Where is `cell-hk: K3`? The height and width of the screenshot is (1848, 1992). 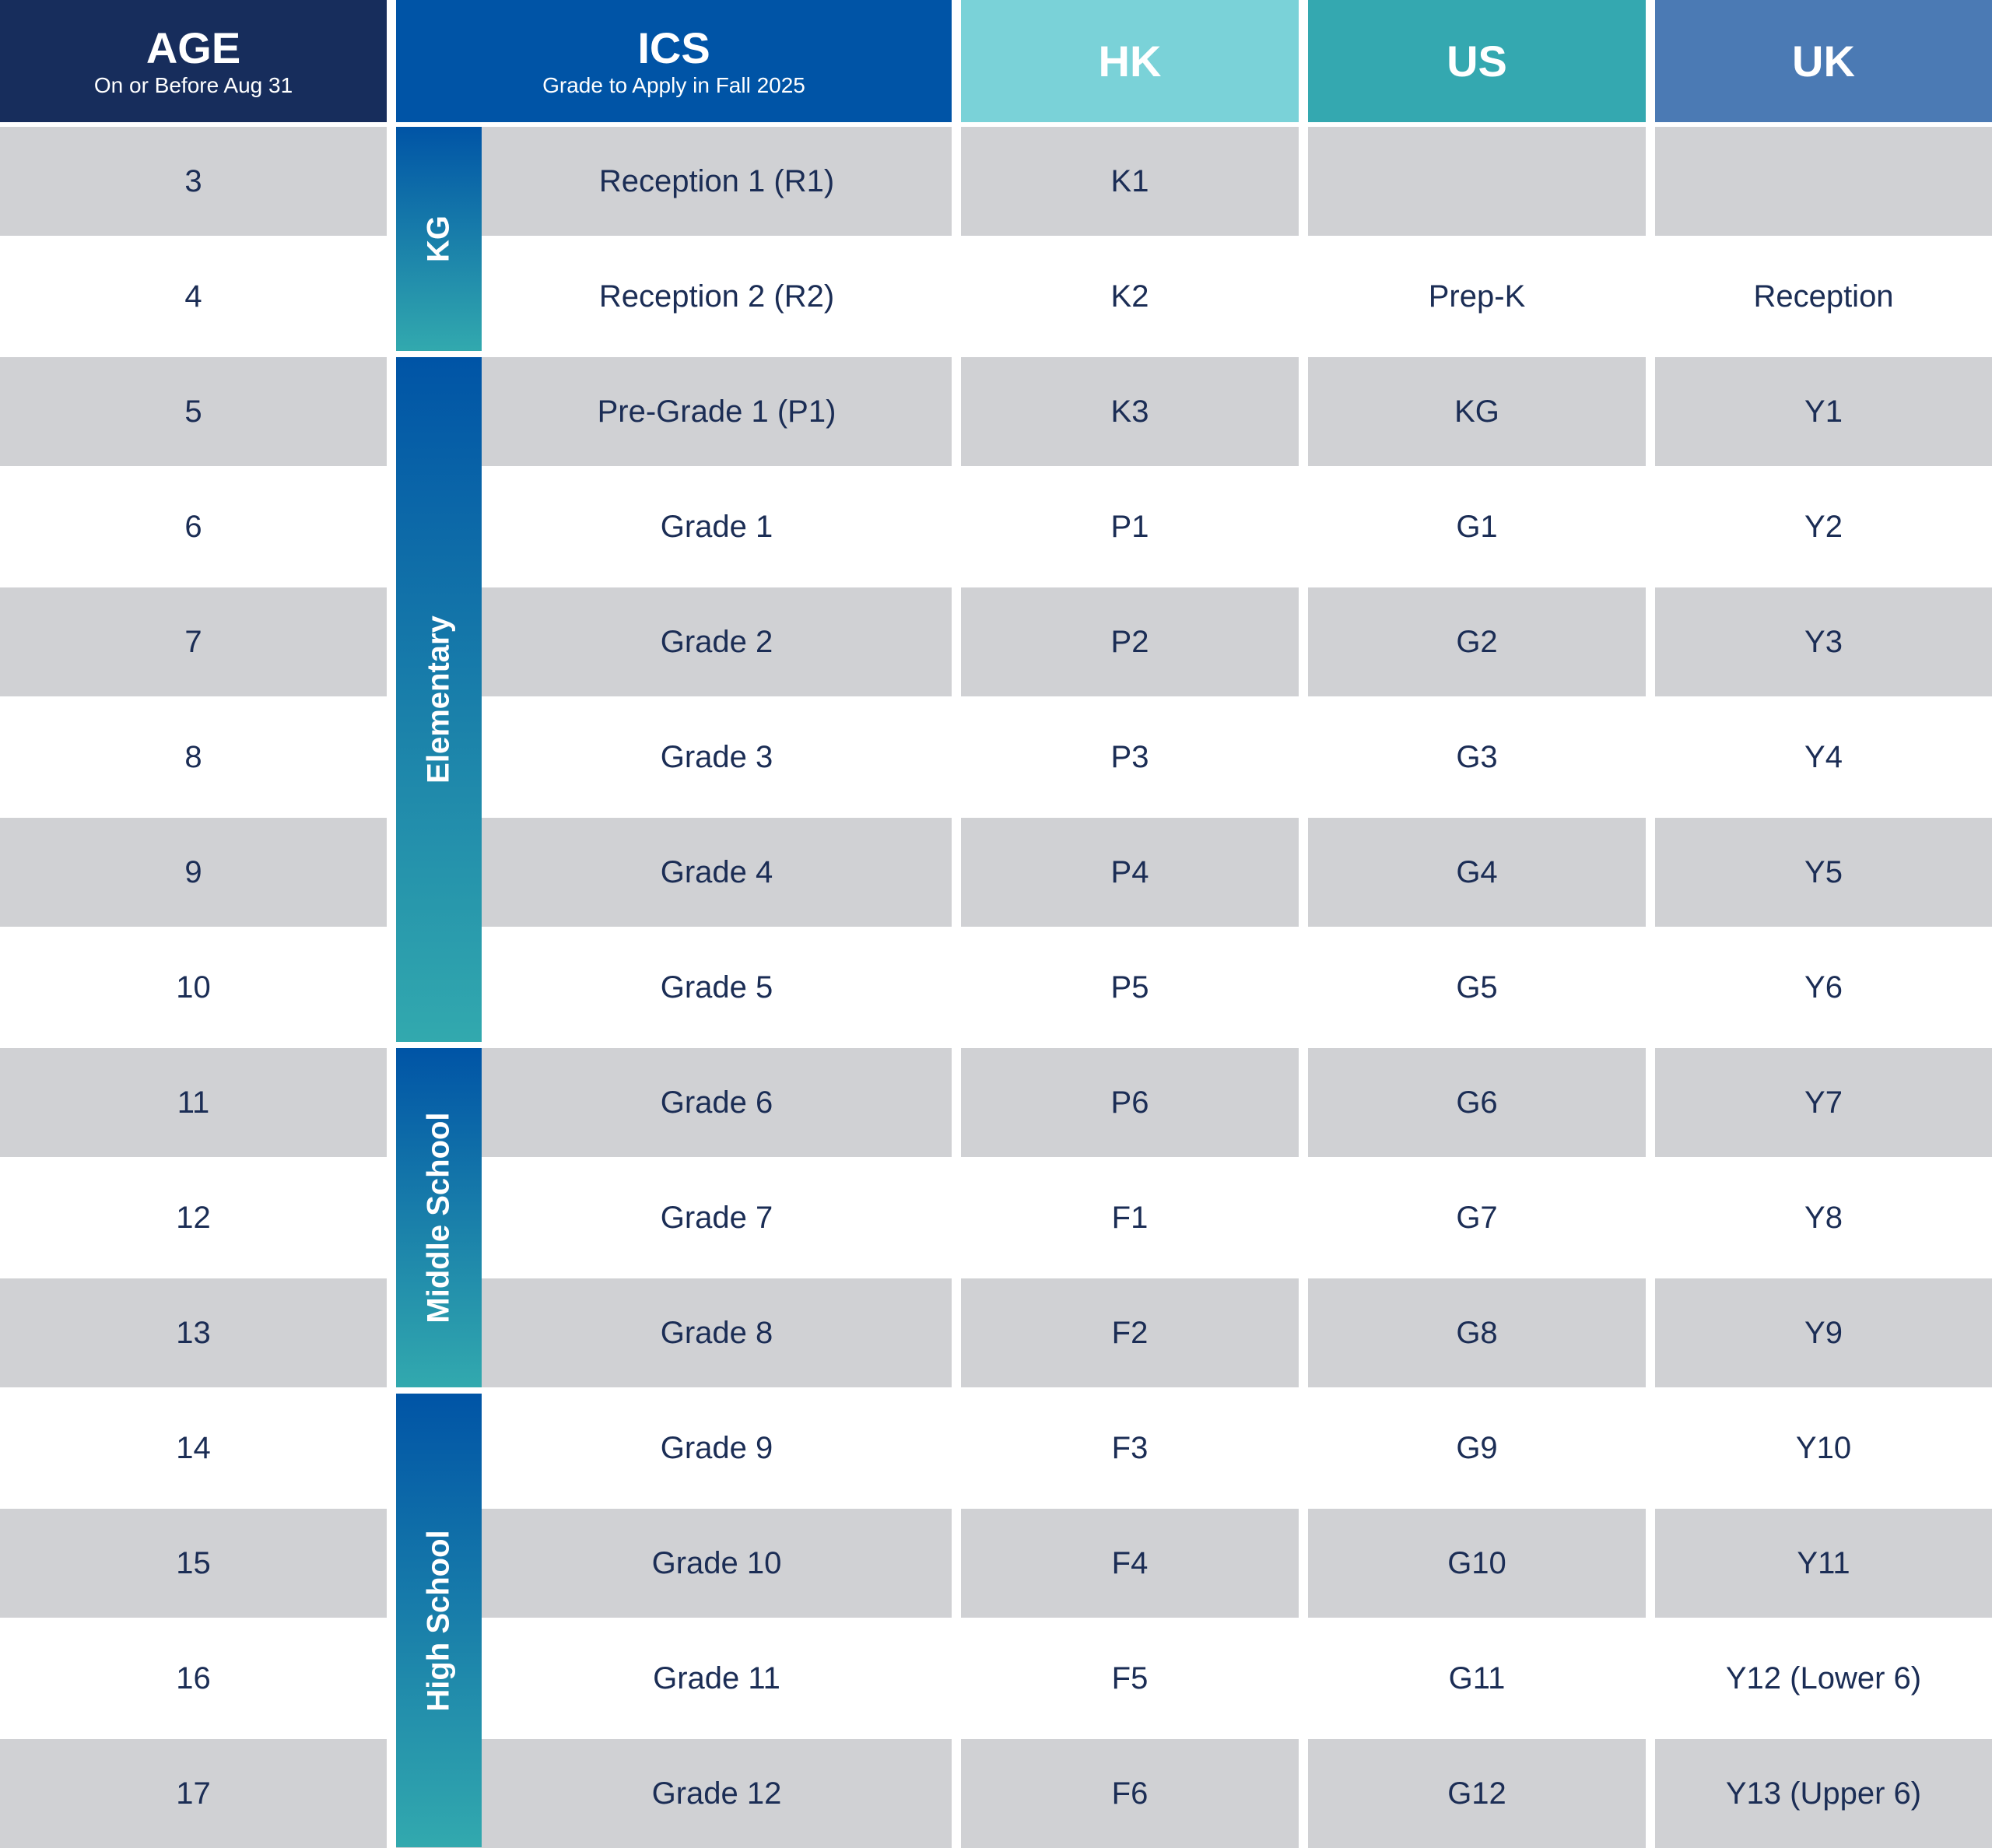 cell-hk: K3 is located at coordinates (1130, 411).